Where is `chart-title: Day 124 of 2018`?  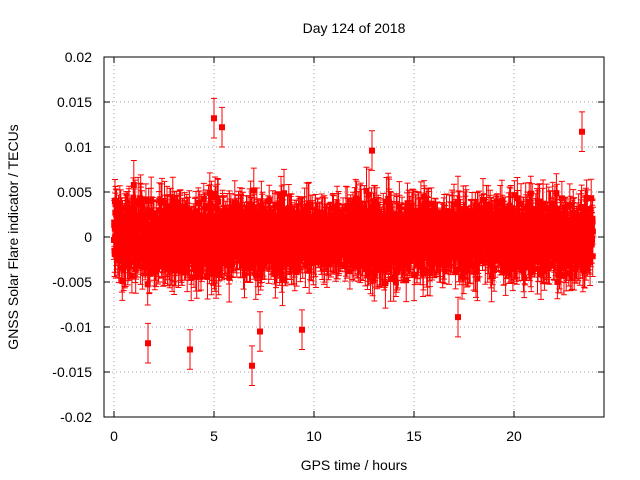 chart-title: Day 124 of 2018 is located at coordinates (354, 28).